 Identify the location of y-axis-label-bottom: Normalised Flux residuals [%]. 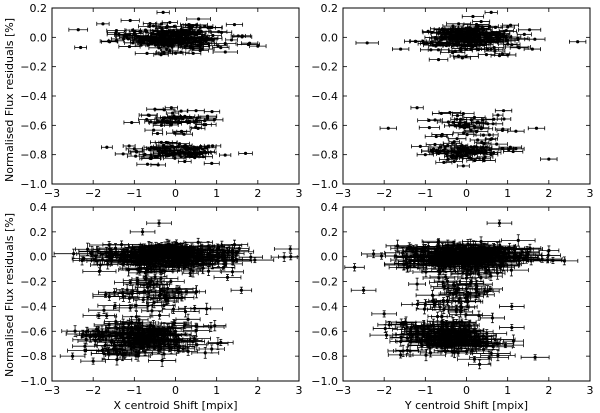
(9, 295).